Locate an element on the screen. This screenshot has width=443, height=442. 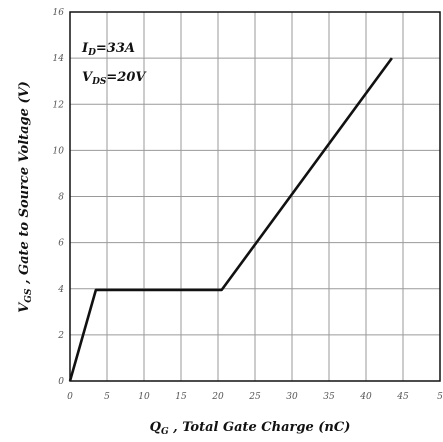
x-tick-label: 10 is located at coordinates (144, 397).